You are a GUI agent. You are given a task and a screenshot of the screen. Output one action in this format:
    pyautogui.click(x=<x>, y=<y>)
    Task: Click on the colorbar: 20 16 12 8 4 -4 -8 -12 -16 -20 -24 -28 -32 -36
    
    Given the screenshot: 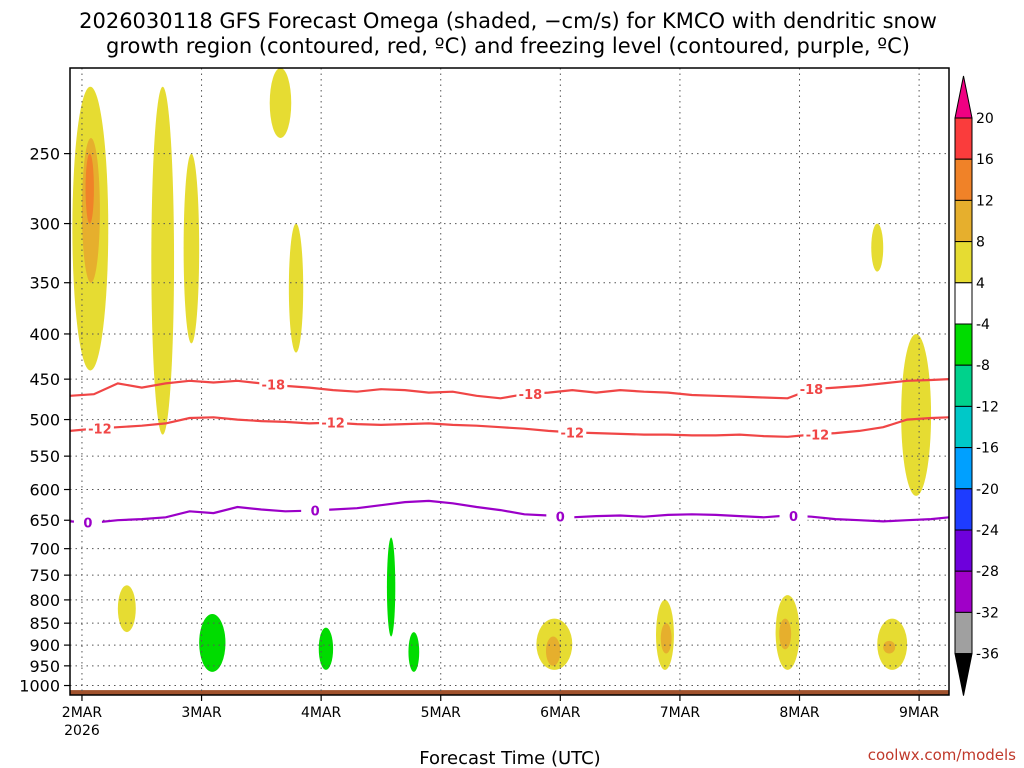 What is the action you would take?
    pyautogui.click(x=976, y=385)
    